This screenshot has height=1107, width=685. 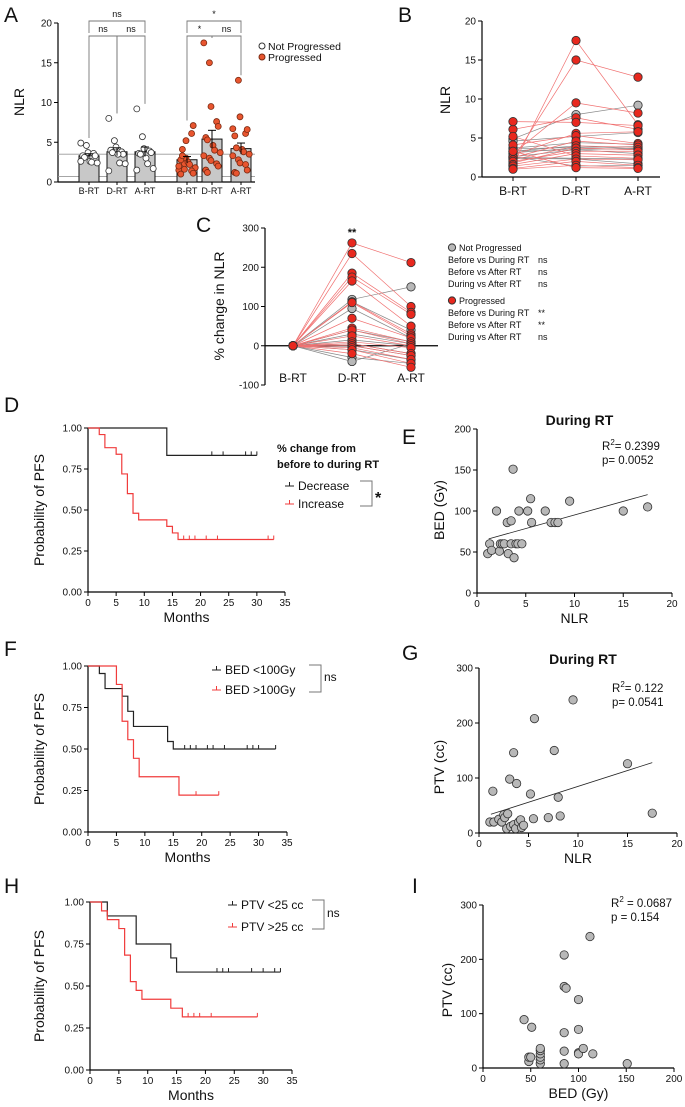 What do you see at coordinates (304, 47) in the screenshot?
I see `legend-label: Not Progressed` at bounding box center [304, 47].